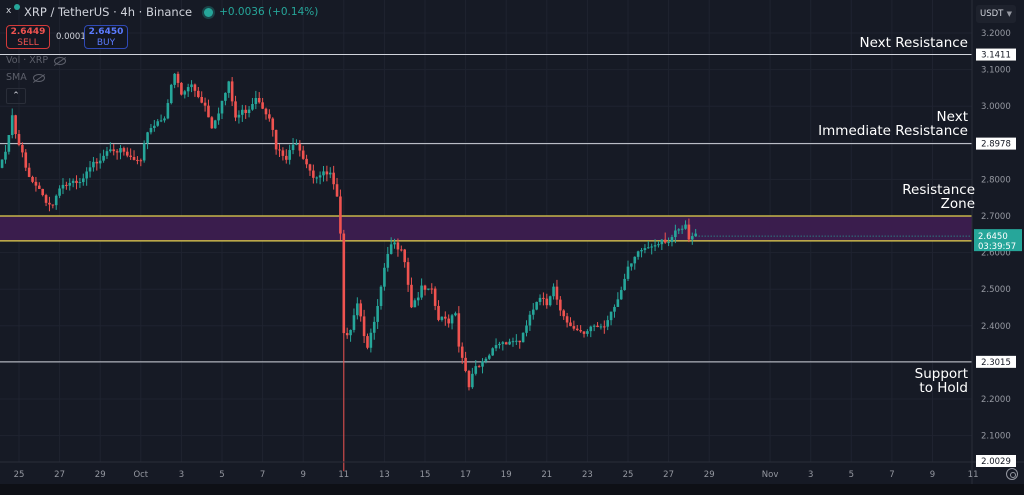 This screenshot has height=495, width=1024. I want to click on y-tick-label: 2.1000, so click(996, 437).